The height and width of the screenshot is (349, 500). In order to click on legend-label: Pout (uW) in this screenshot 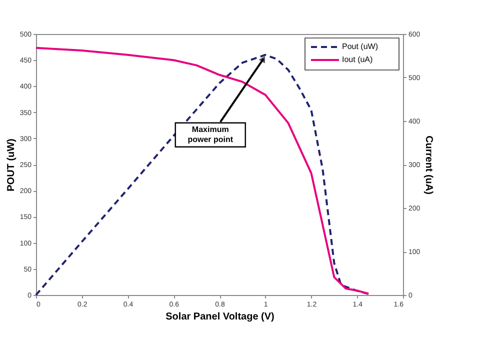, I will do `click(360, 46)`.